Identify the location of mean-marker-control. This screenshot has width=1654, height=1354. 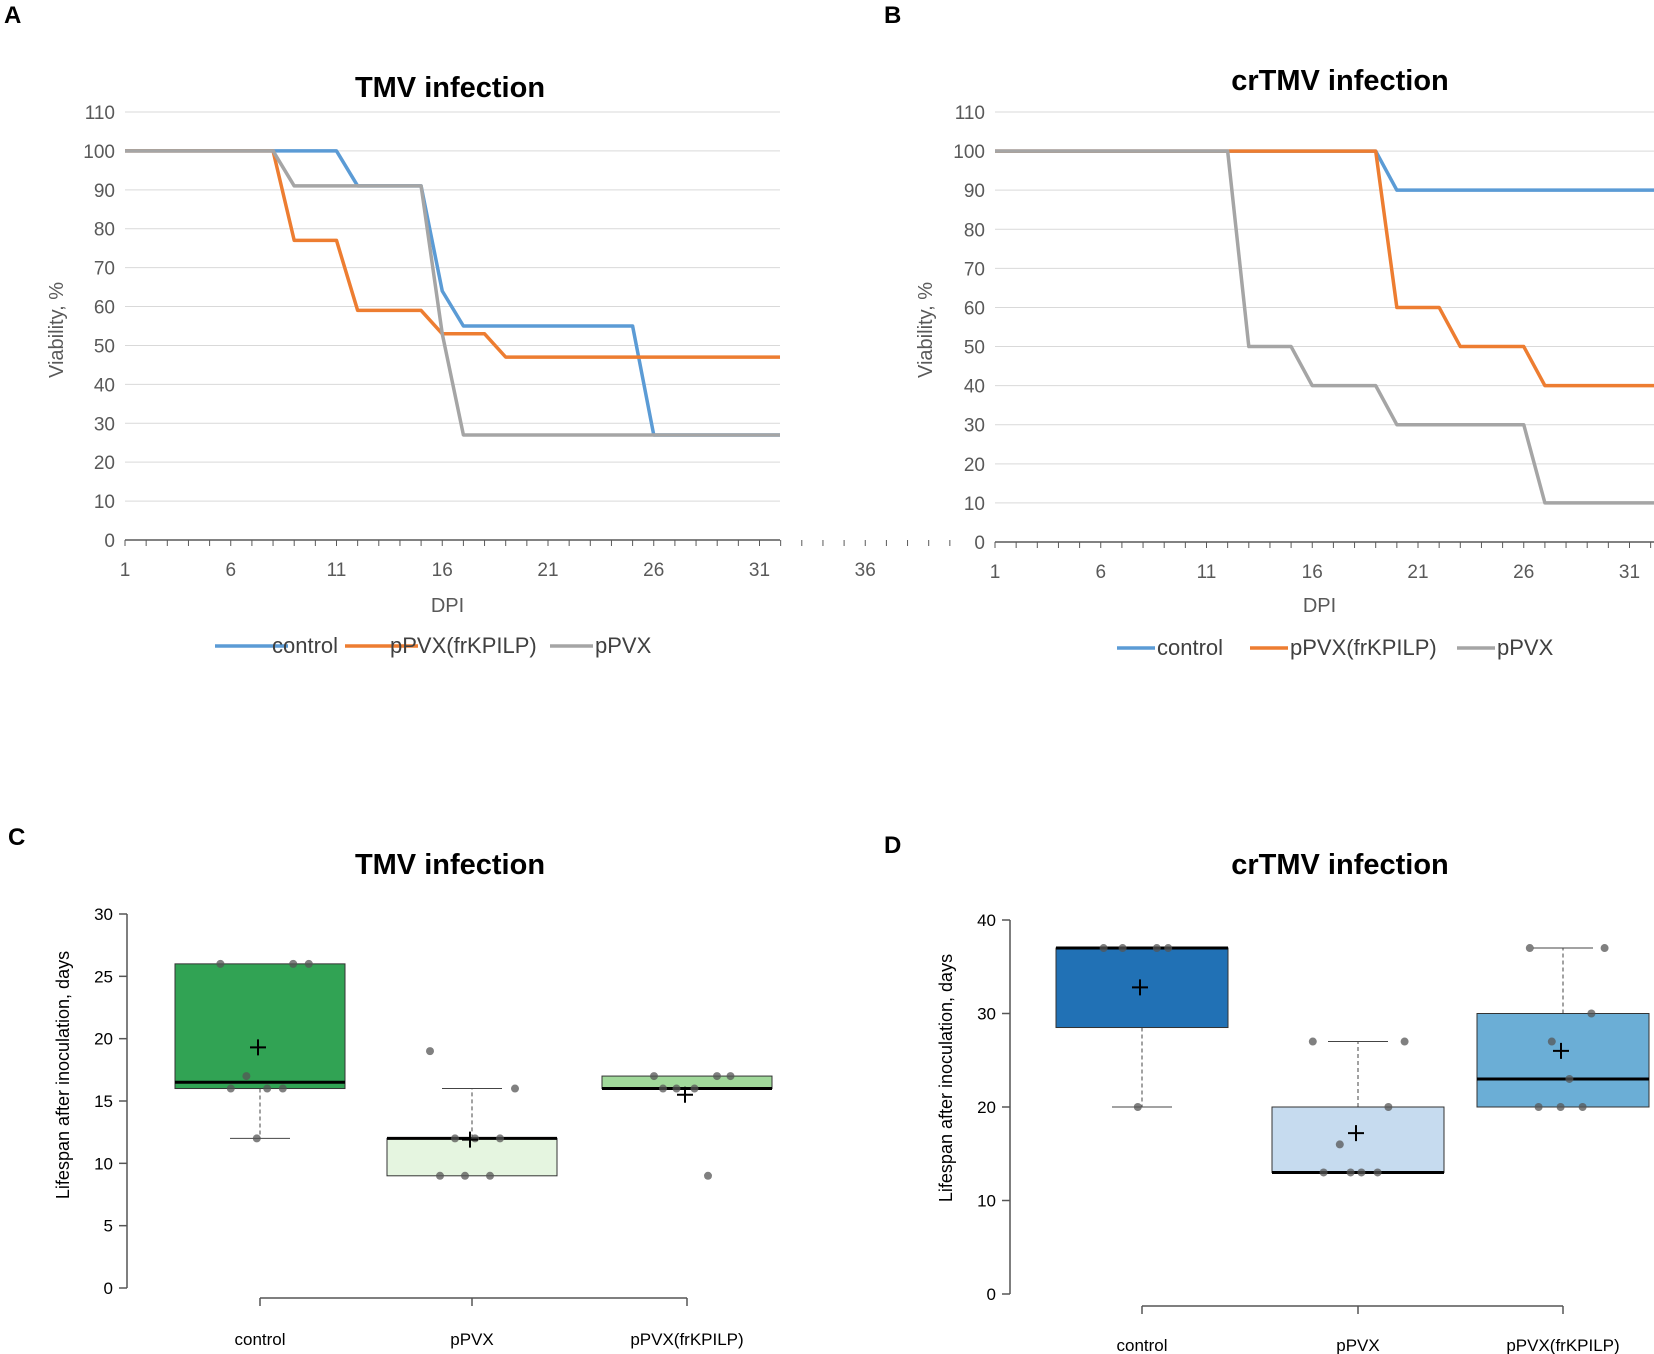
(258, 1047).